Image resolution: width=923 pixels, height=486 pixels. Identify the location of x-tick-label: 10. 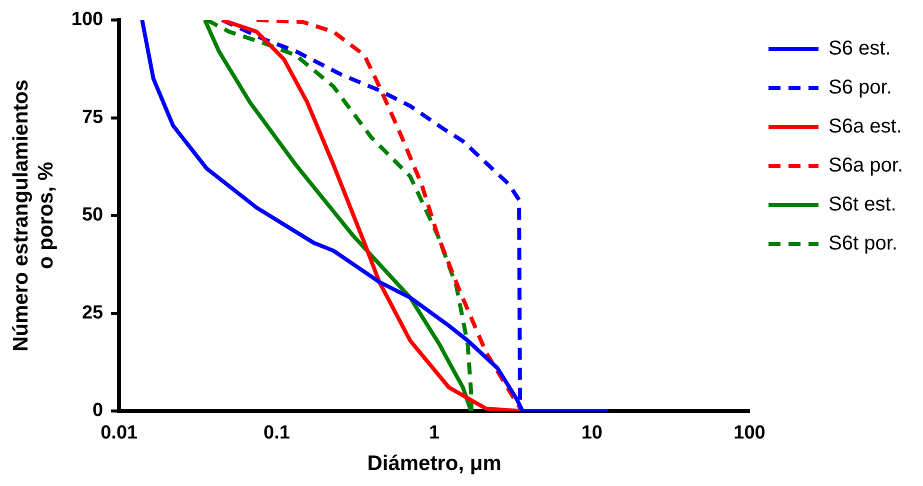
(591, 433).